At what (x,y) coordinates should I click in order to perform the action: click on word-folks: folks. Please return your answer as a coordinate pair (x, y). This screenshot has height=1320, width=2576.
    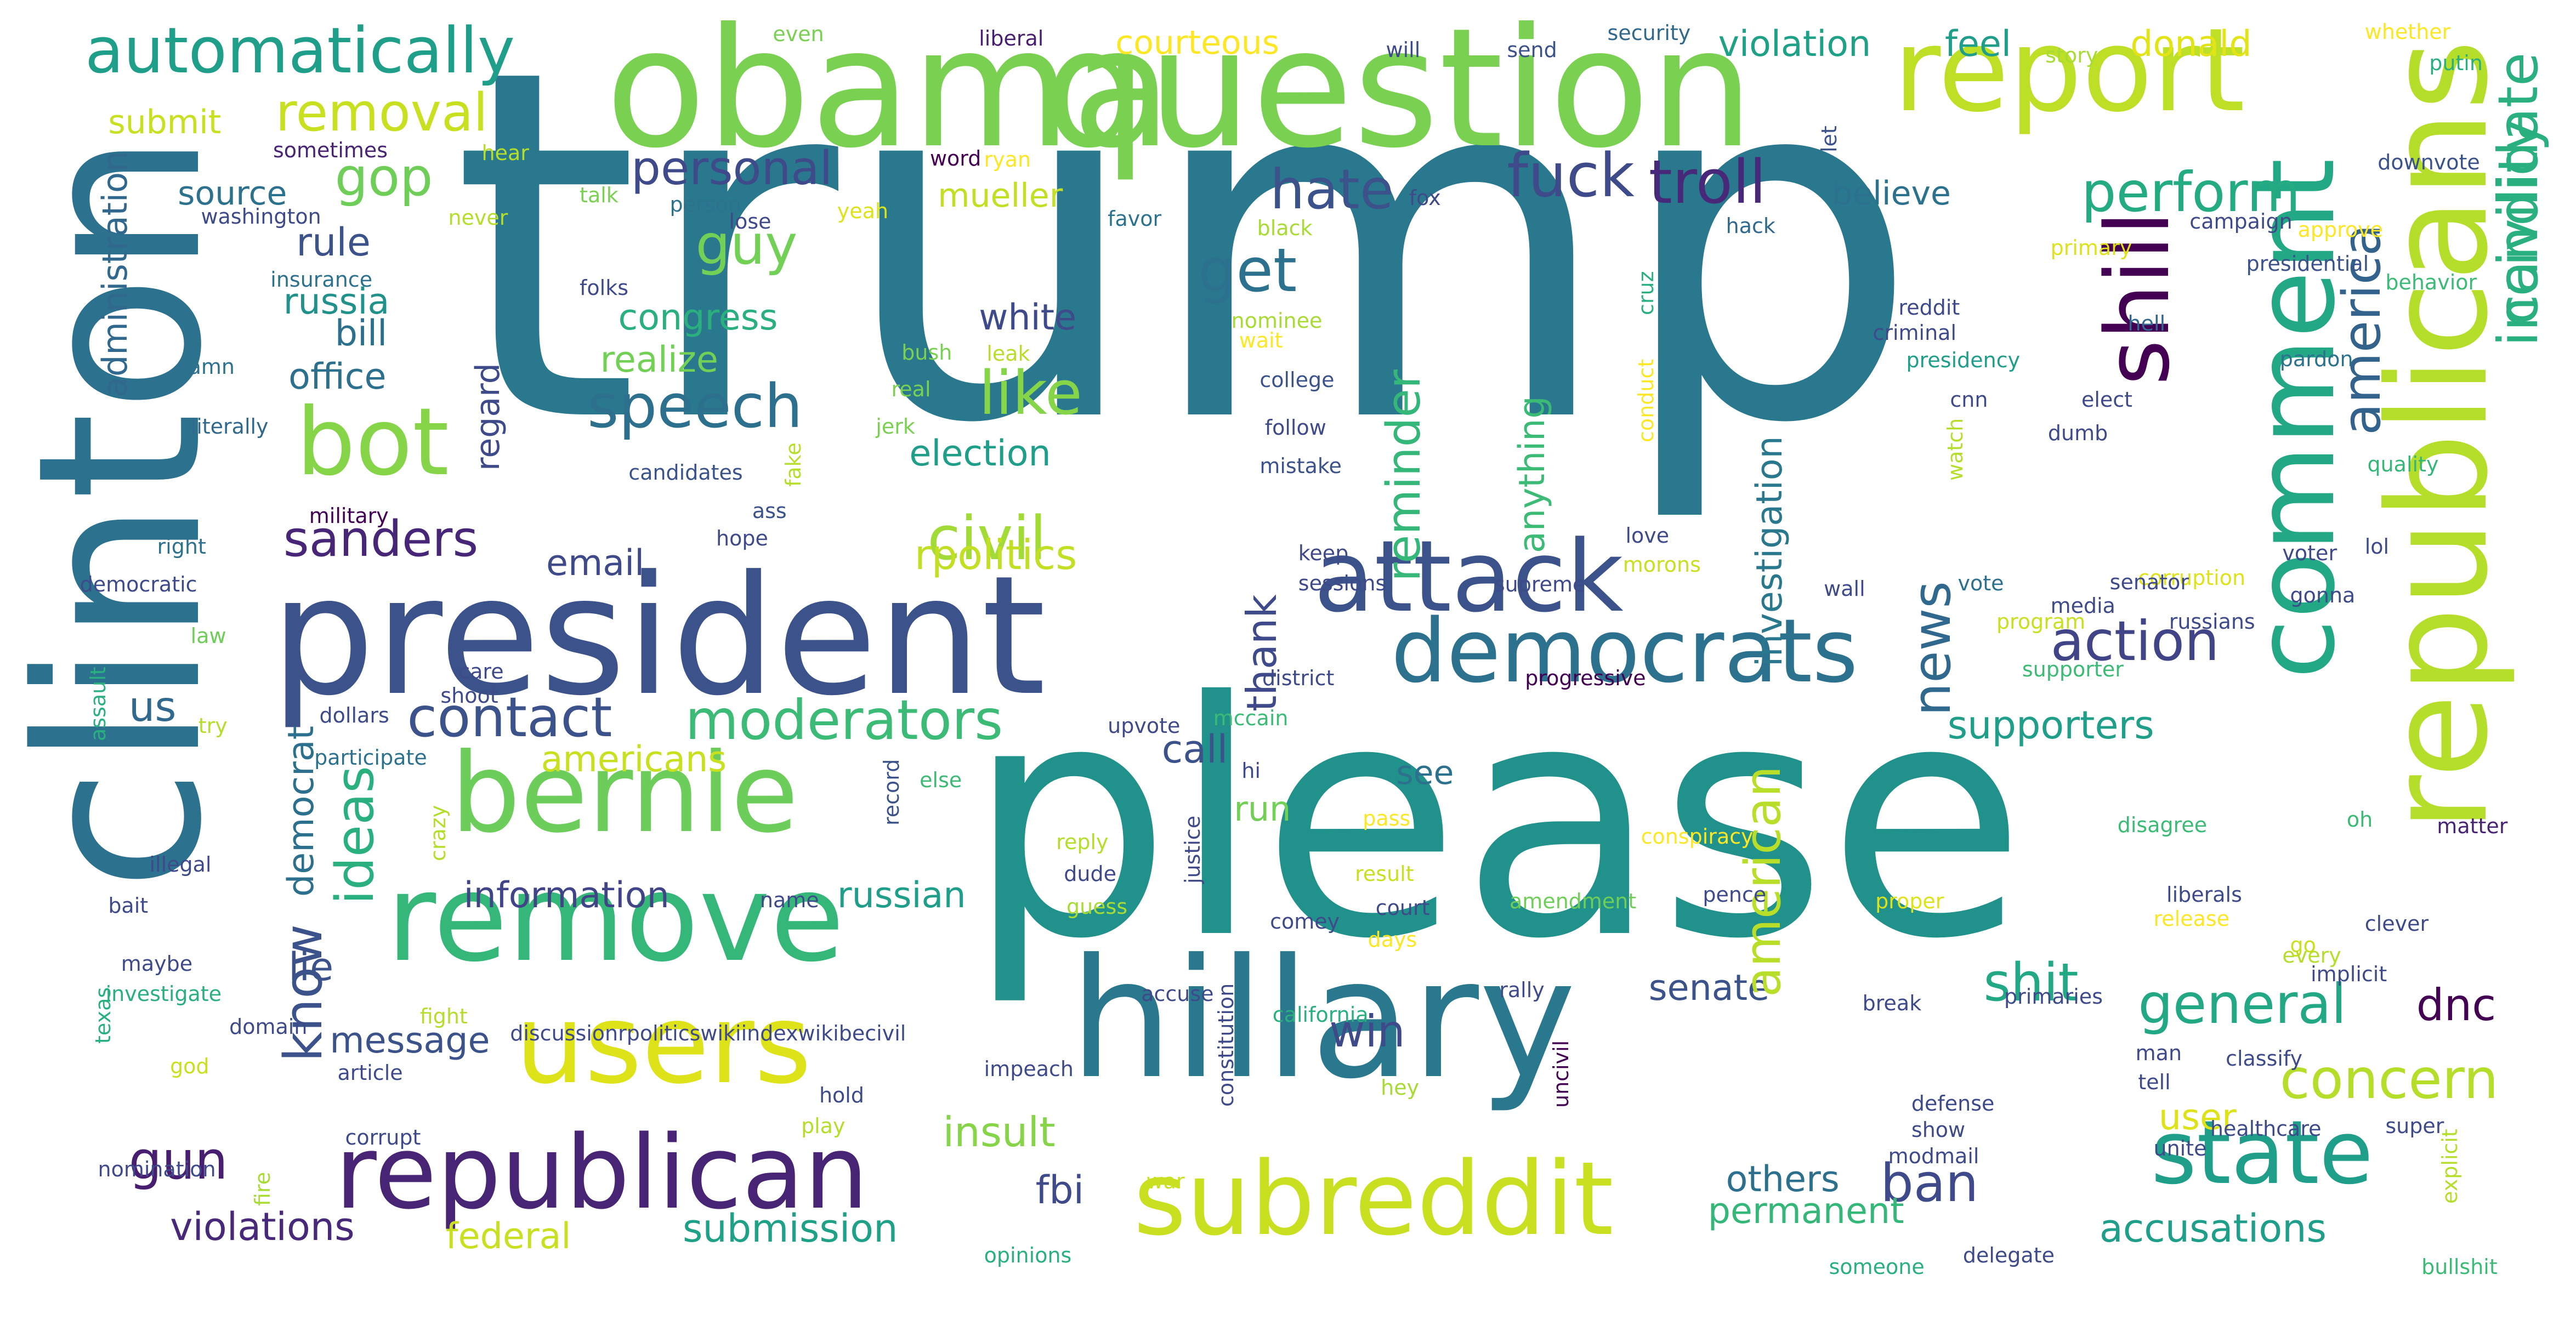
    Looking at the image, I should click on (604, 288).